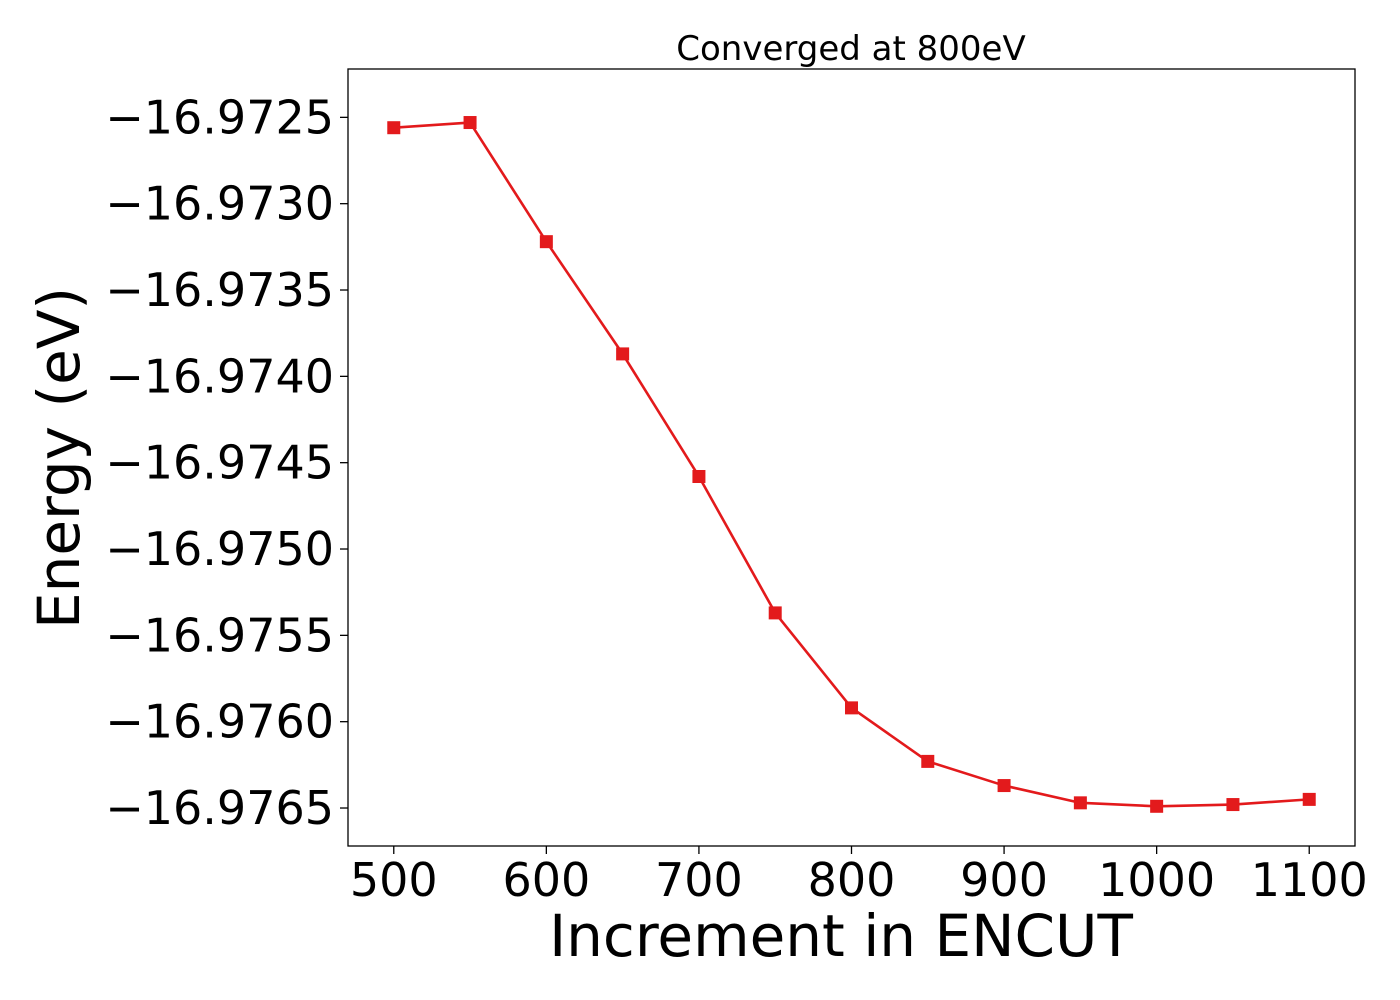 The width and height of the screenshot is (1400, 1000). What do you see at coordinates (219, 635) in the screenshot?
I see `y-tick-label: −16.9755` at bounding box center [219, 635].